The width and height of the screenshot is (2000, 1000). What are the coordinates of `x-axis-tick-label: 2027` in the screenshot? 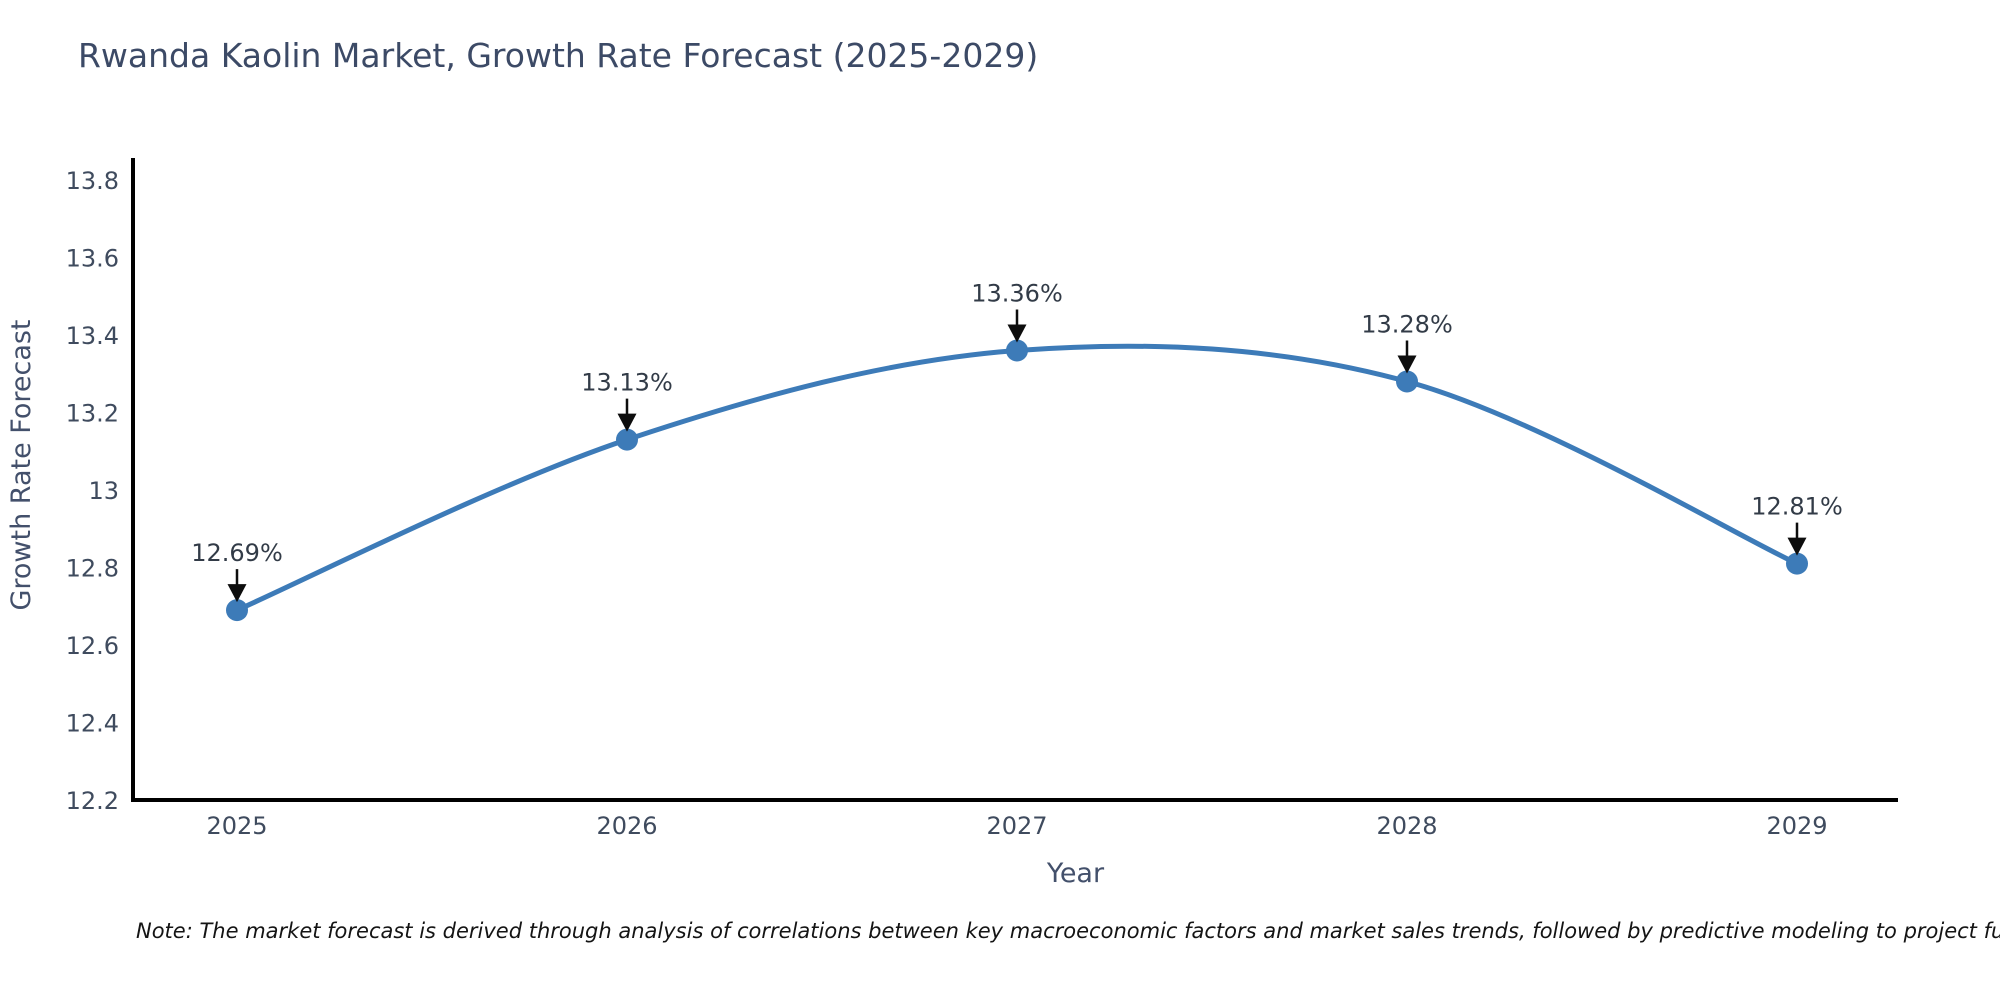 It's located at (1016, 826).